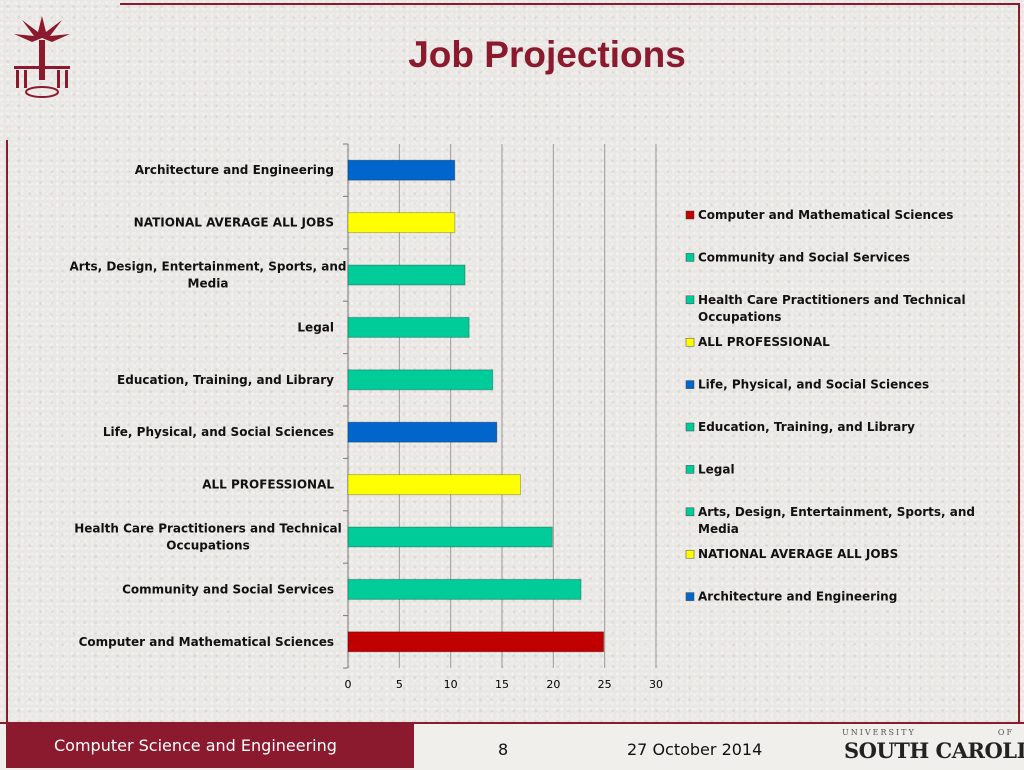  Describe the element at coordinates (798, 554) in the screenshot. I see `legend-label: NATIONAL AVERAGE ALL JOBS` at that location.